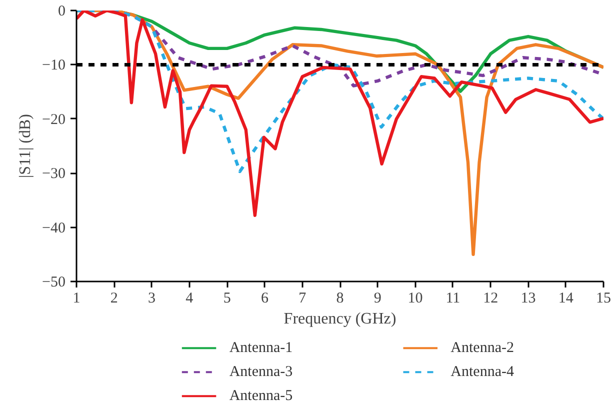  I want to click on x-tick-label: 13, so click(528, 298).